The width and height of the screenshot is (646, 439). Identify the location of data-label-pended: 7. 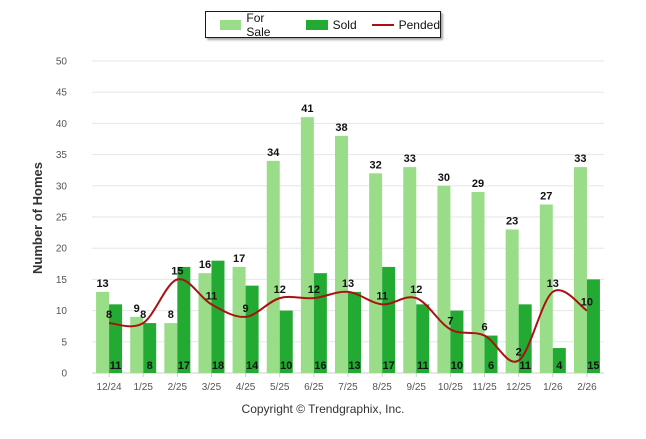
(450, 321).